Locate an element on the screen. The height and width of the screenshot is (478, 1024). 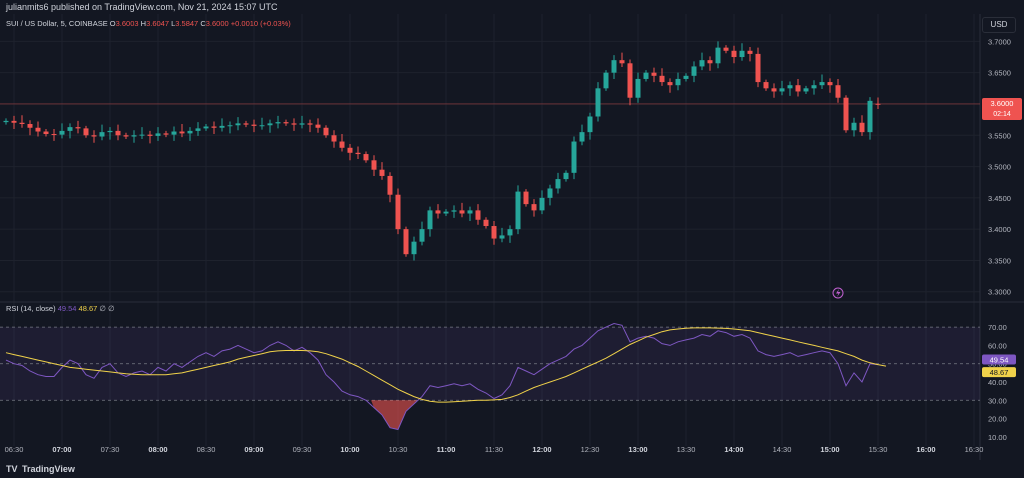
currency-button: USD is located at coordinates (999, 25).